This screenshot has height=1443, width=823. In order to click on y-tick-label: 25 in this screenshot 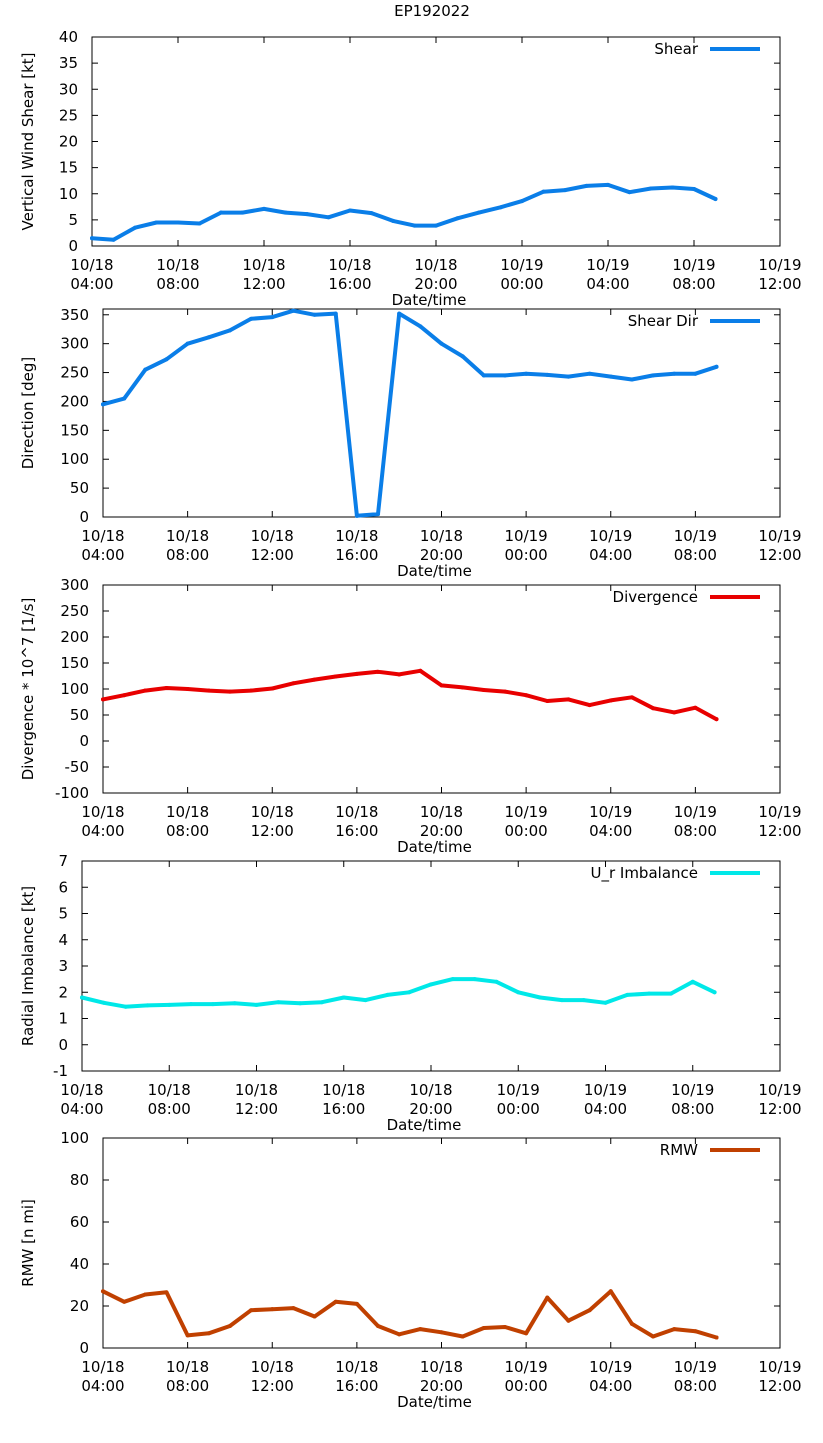, I will do `click(68, 115)`.